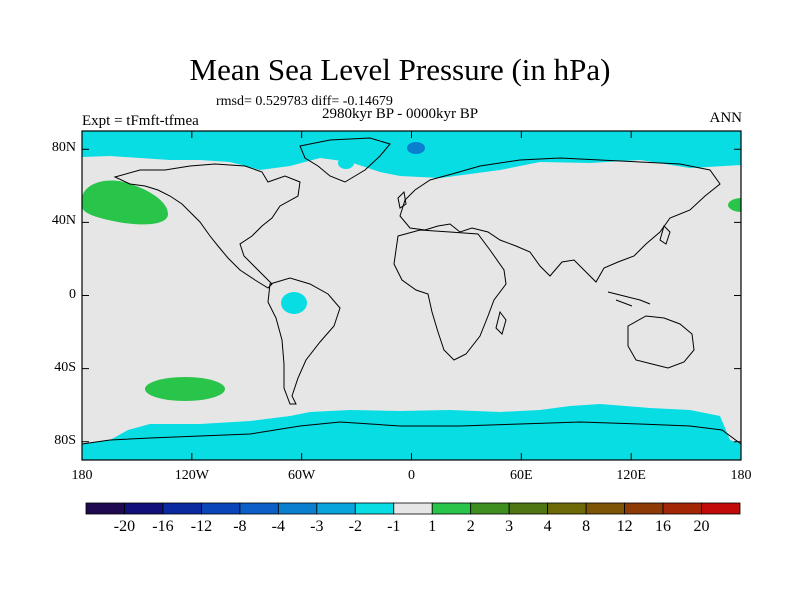  Describe the element at coordinates (72, 294) in the screenshot. I see `lat-label: 0` at that location.